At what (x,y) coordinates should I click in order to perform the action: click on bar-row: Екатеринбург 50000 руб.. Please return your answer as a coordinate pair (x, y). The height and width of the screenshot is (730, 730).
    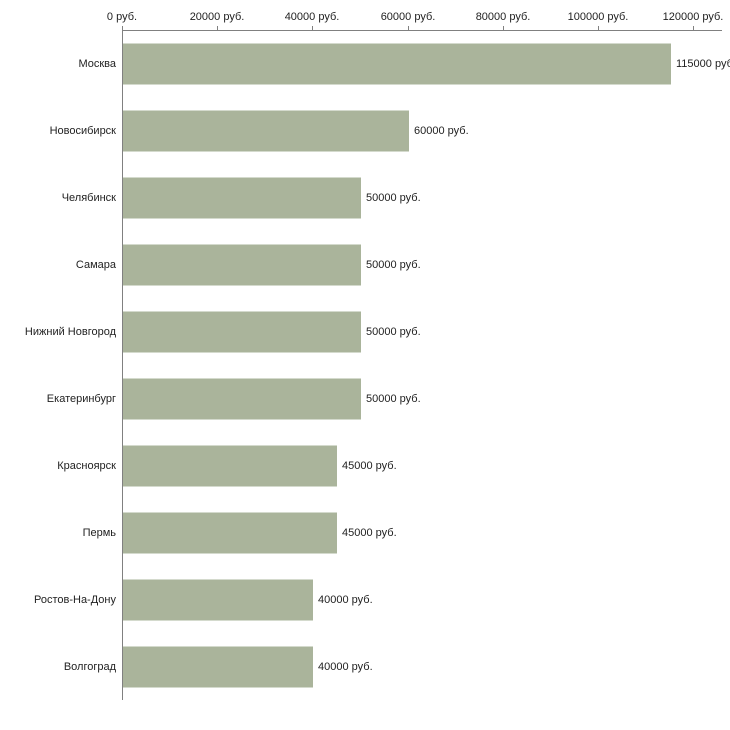
    Looking at the image, I should click on (365, 398).